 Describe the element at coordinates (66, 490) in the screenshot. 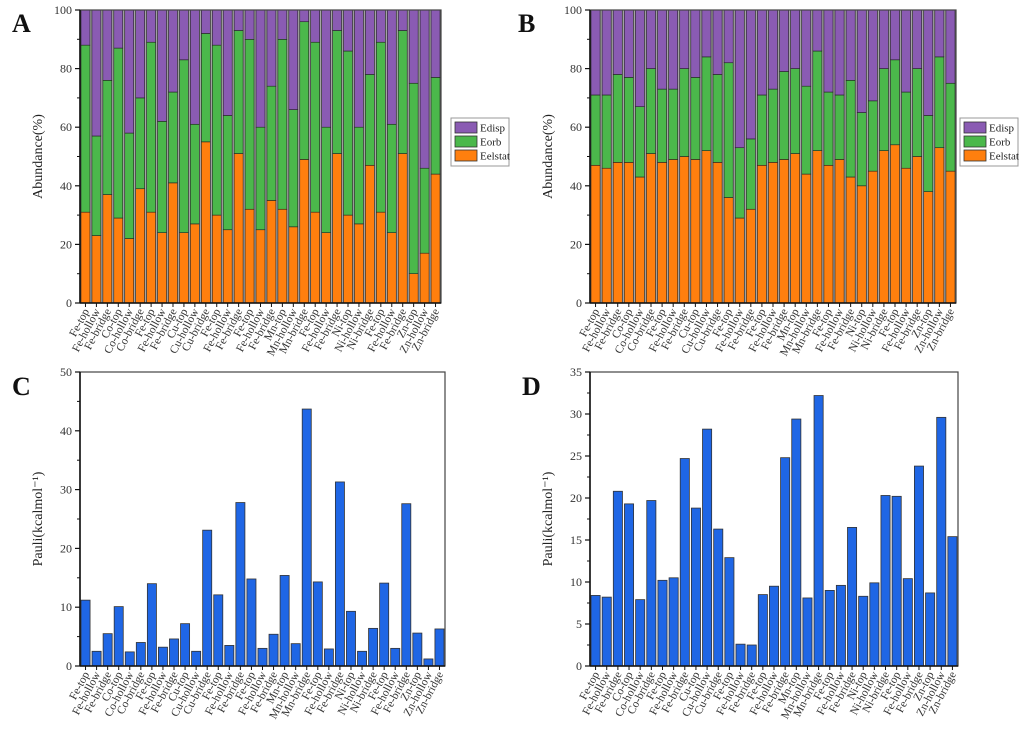

I see `y-tick-label: 30` at that location.